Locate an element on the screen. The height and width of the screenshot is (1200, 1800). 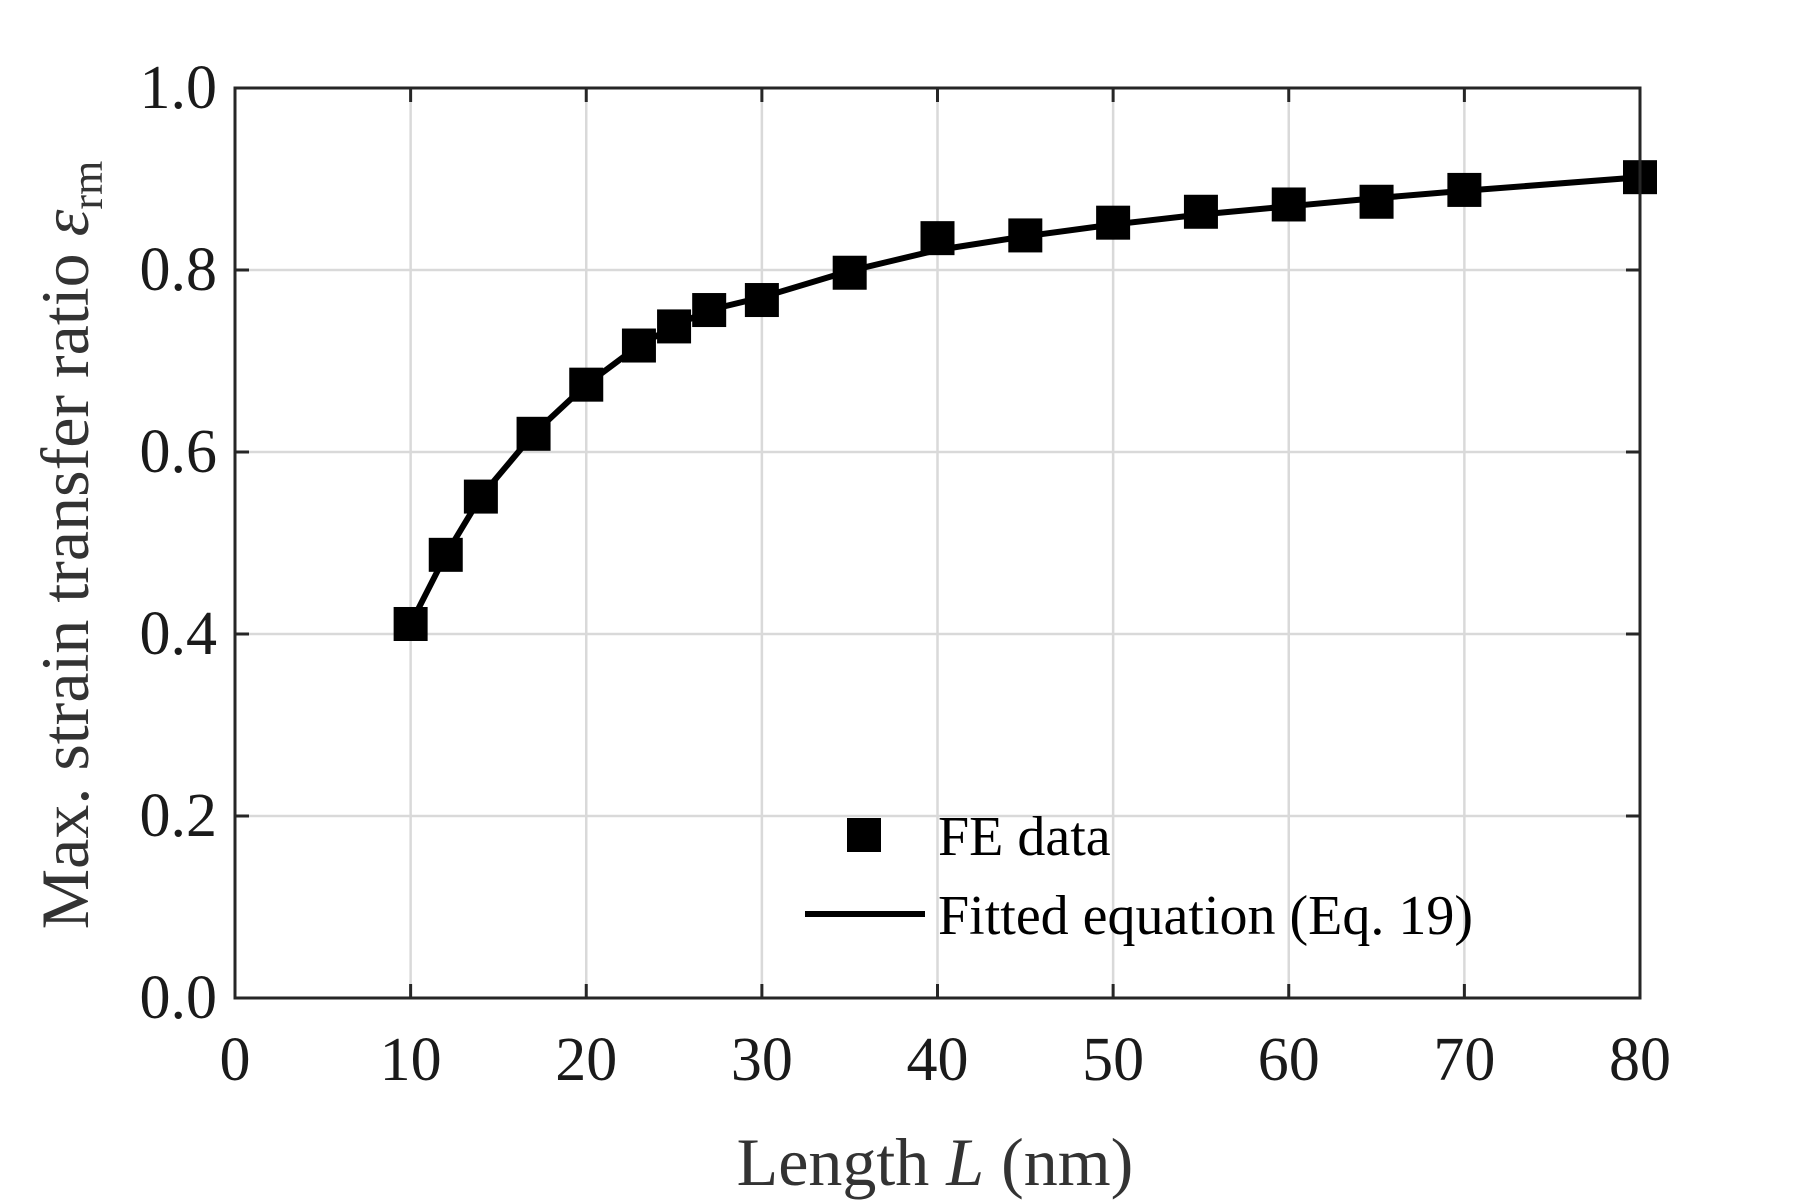
y-axis-variable: ε is located at coordinates (65, 222).